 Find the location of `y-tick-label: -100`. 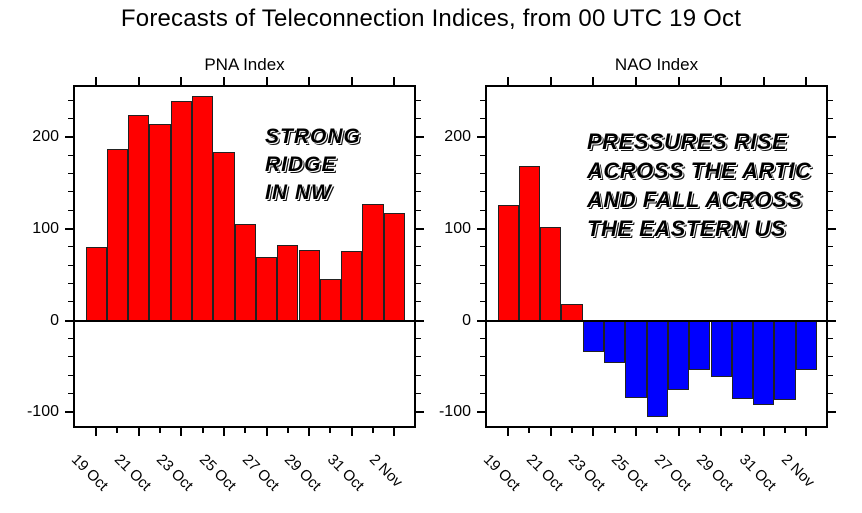

y-tick-label: -100 is located at coordinates (454, 412).